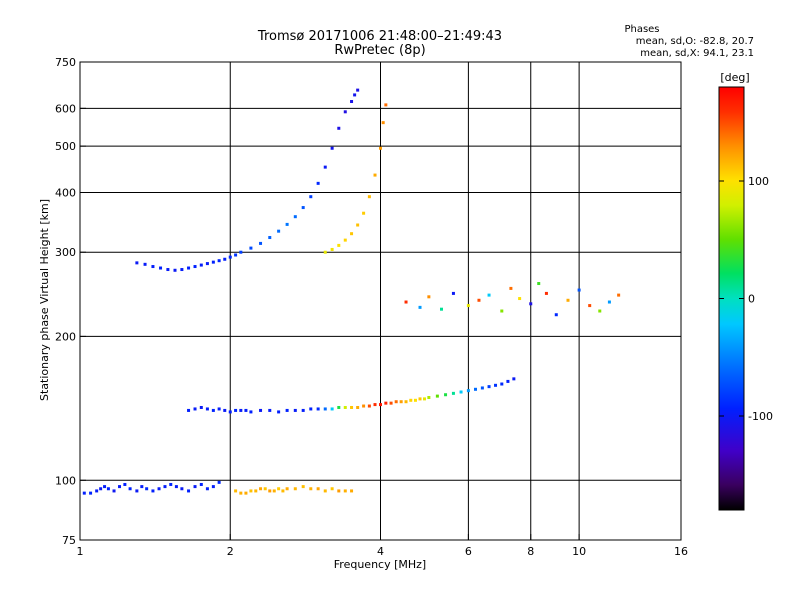 This screenshot has height=600, width=800. What do you see at coordinates (379, 50) in the screenshot?
I see `chart-subtitle: RwPretec (8p)` at bounding box center [379, 50].